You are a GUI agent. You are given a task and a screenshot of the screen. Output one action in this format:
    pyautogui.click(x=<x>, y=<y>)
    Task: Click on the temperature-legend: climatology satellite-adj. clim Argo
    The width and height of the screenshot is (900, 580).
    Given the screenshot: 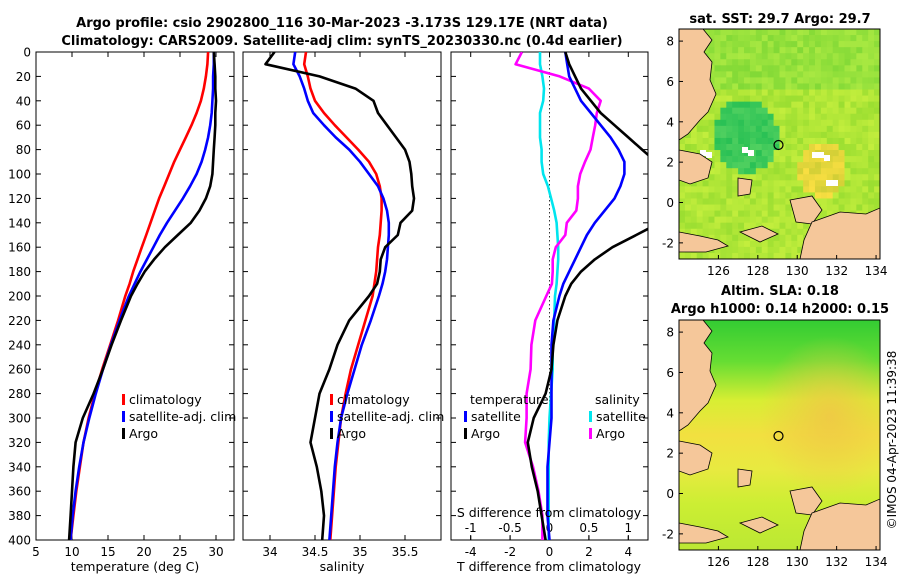 What is the action you would take?
    pyautogui.click(x=179, y=416)
    